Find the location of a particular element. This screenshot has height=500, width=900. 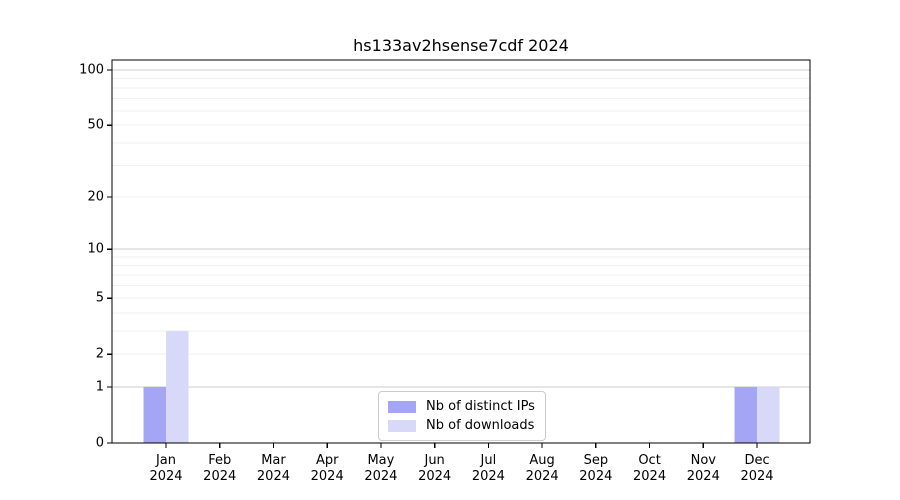

x-tick-label-month: Jun is located at coordinates (433, 460).